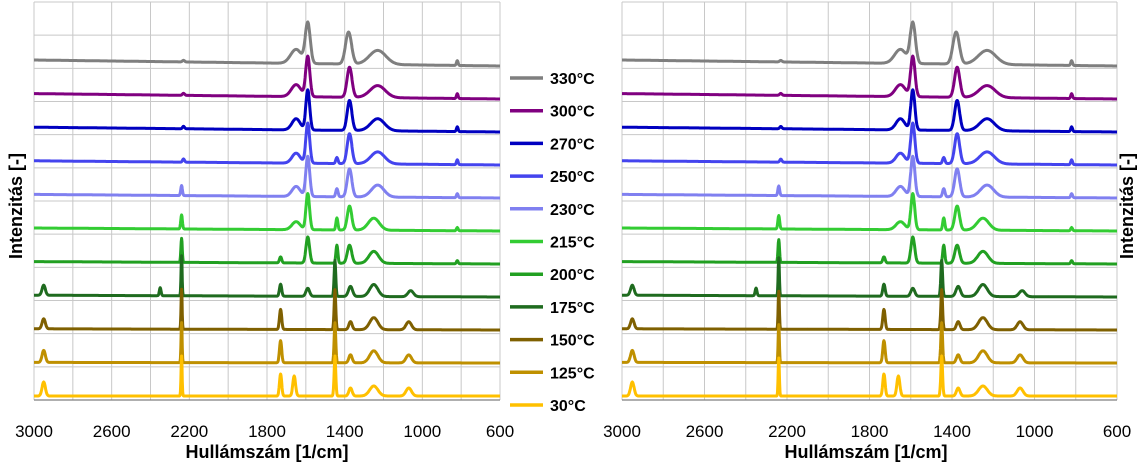 This screenshot has width=1147, height=462. I want to click on legend-label: 330°C, so click(572, 79).